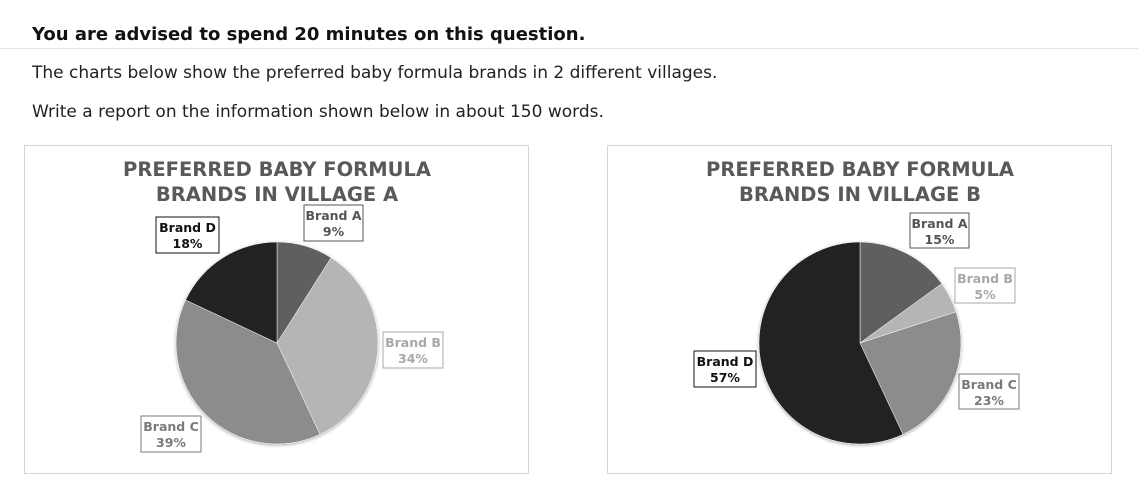 The width and height of the screenshot is (1139, 503). What do you see at coordinates (171, 442) in the screenshot?
I see `data-label-value: 39%` at bounding box center [171, 442].